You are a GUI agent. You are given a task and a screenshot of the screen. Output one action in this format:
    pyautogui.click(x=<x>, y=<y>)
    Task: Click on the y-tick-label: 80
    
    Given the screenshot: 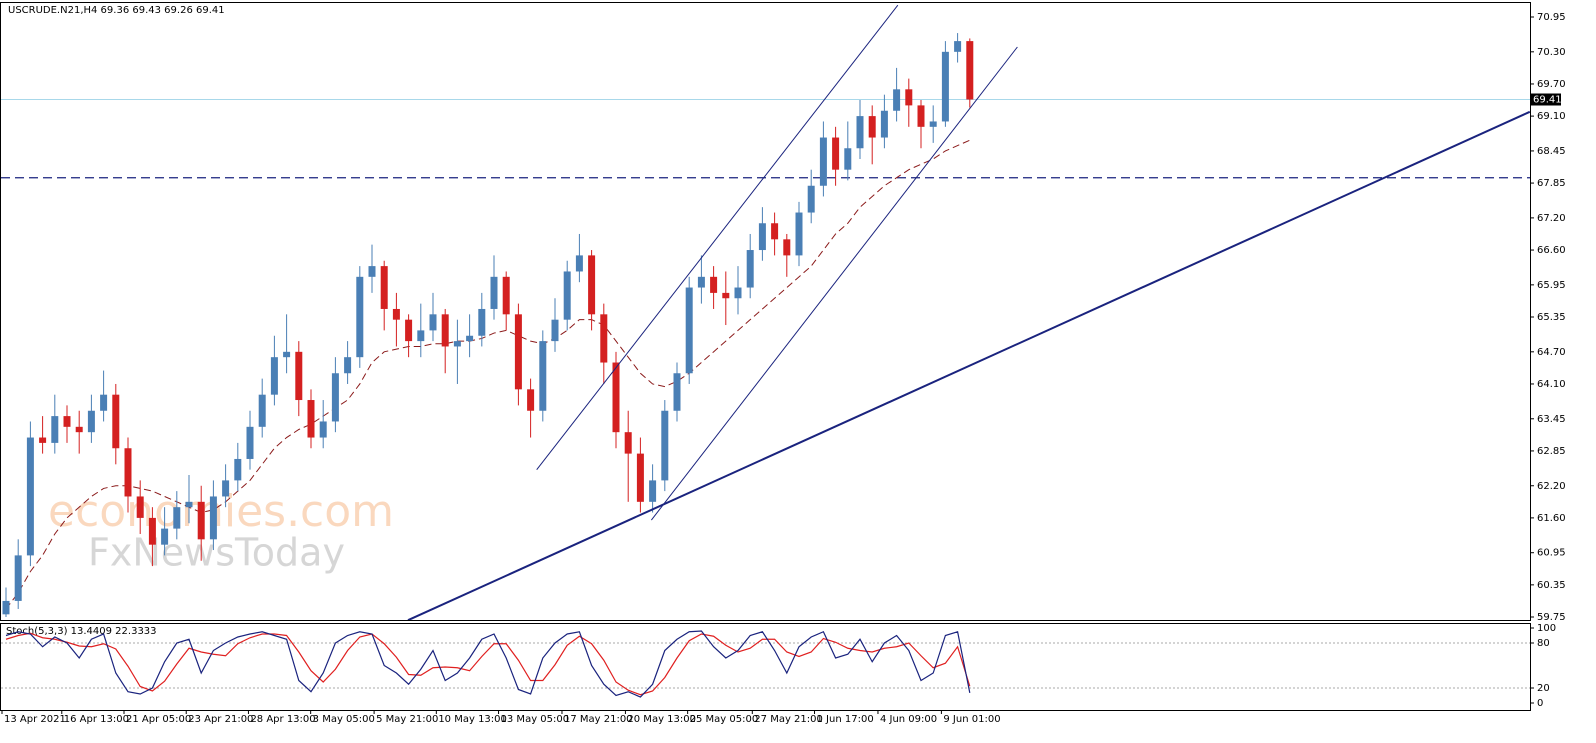 What is the action you would take?
    pyautogui.click(x=1543, y=643)
    